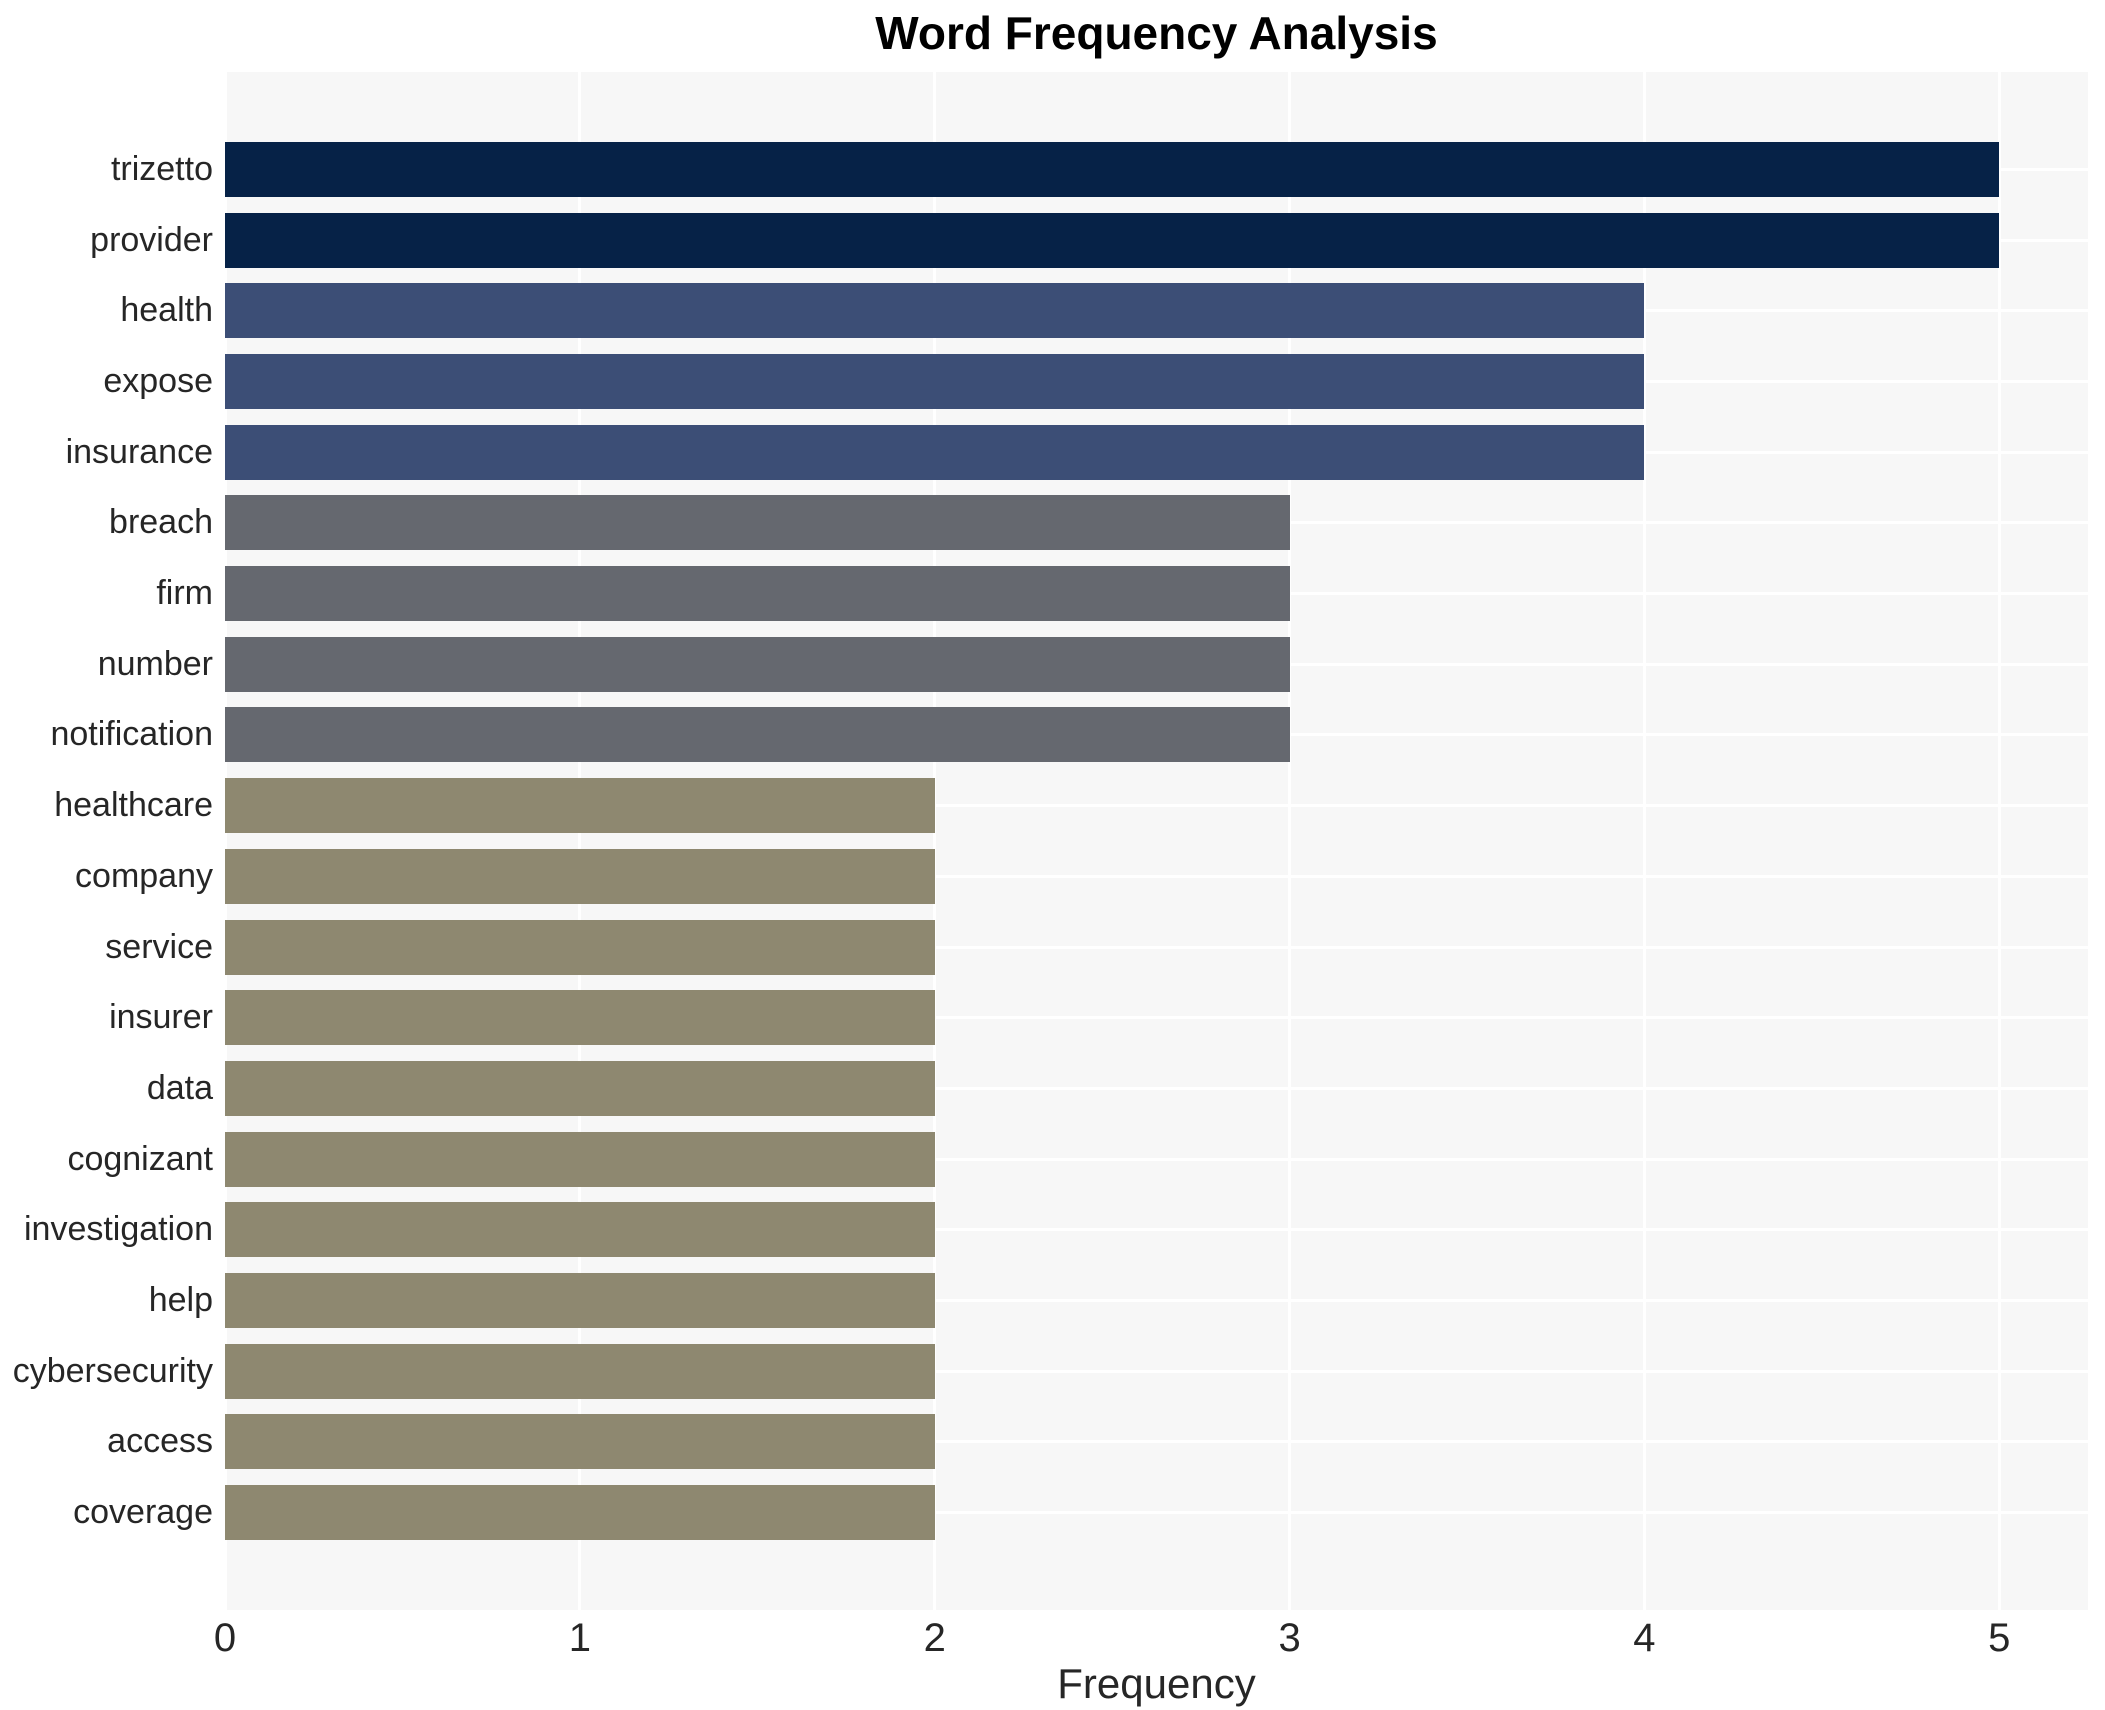 The width and height of the screenshot is (2105, 1710). I want to click on bar-data, so click(580, 1088).